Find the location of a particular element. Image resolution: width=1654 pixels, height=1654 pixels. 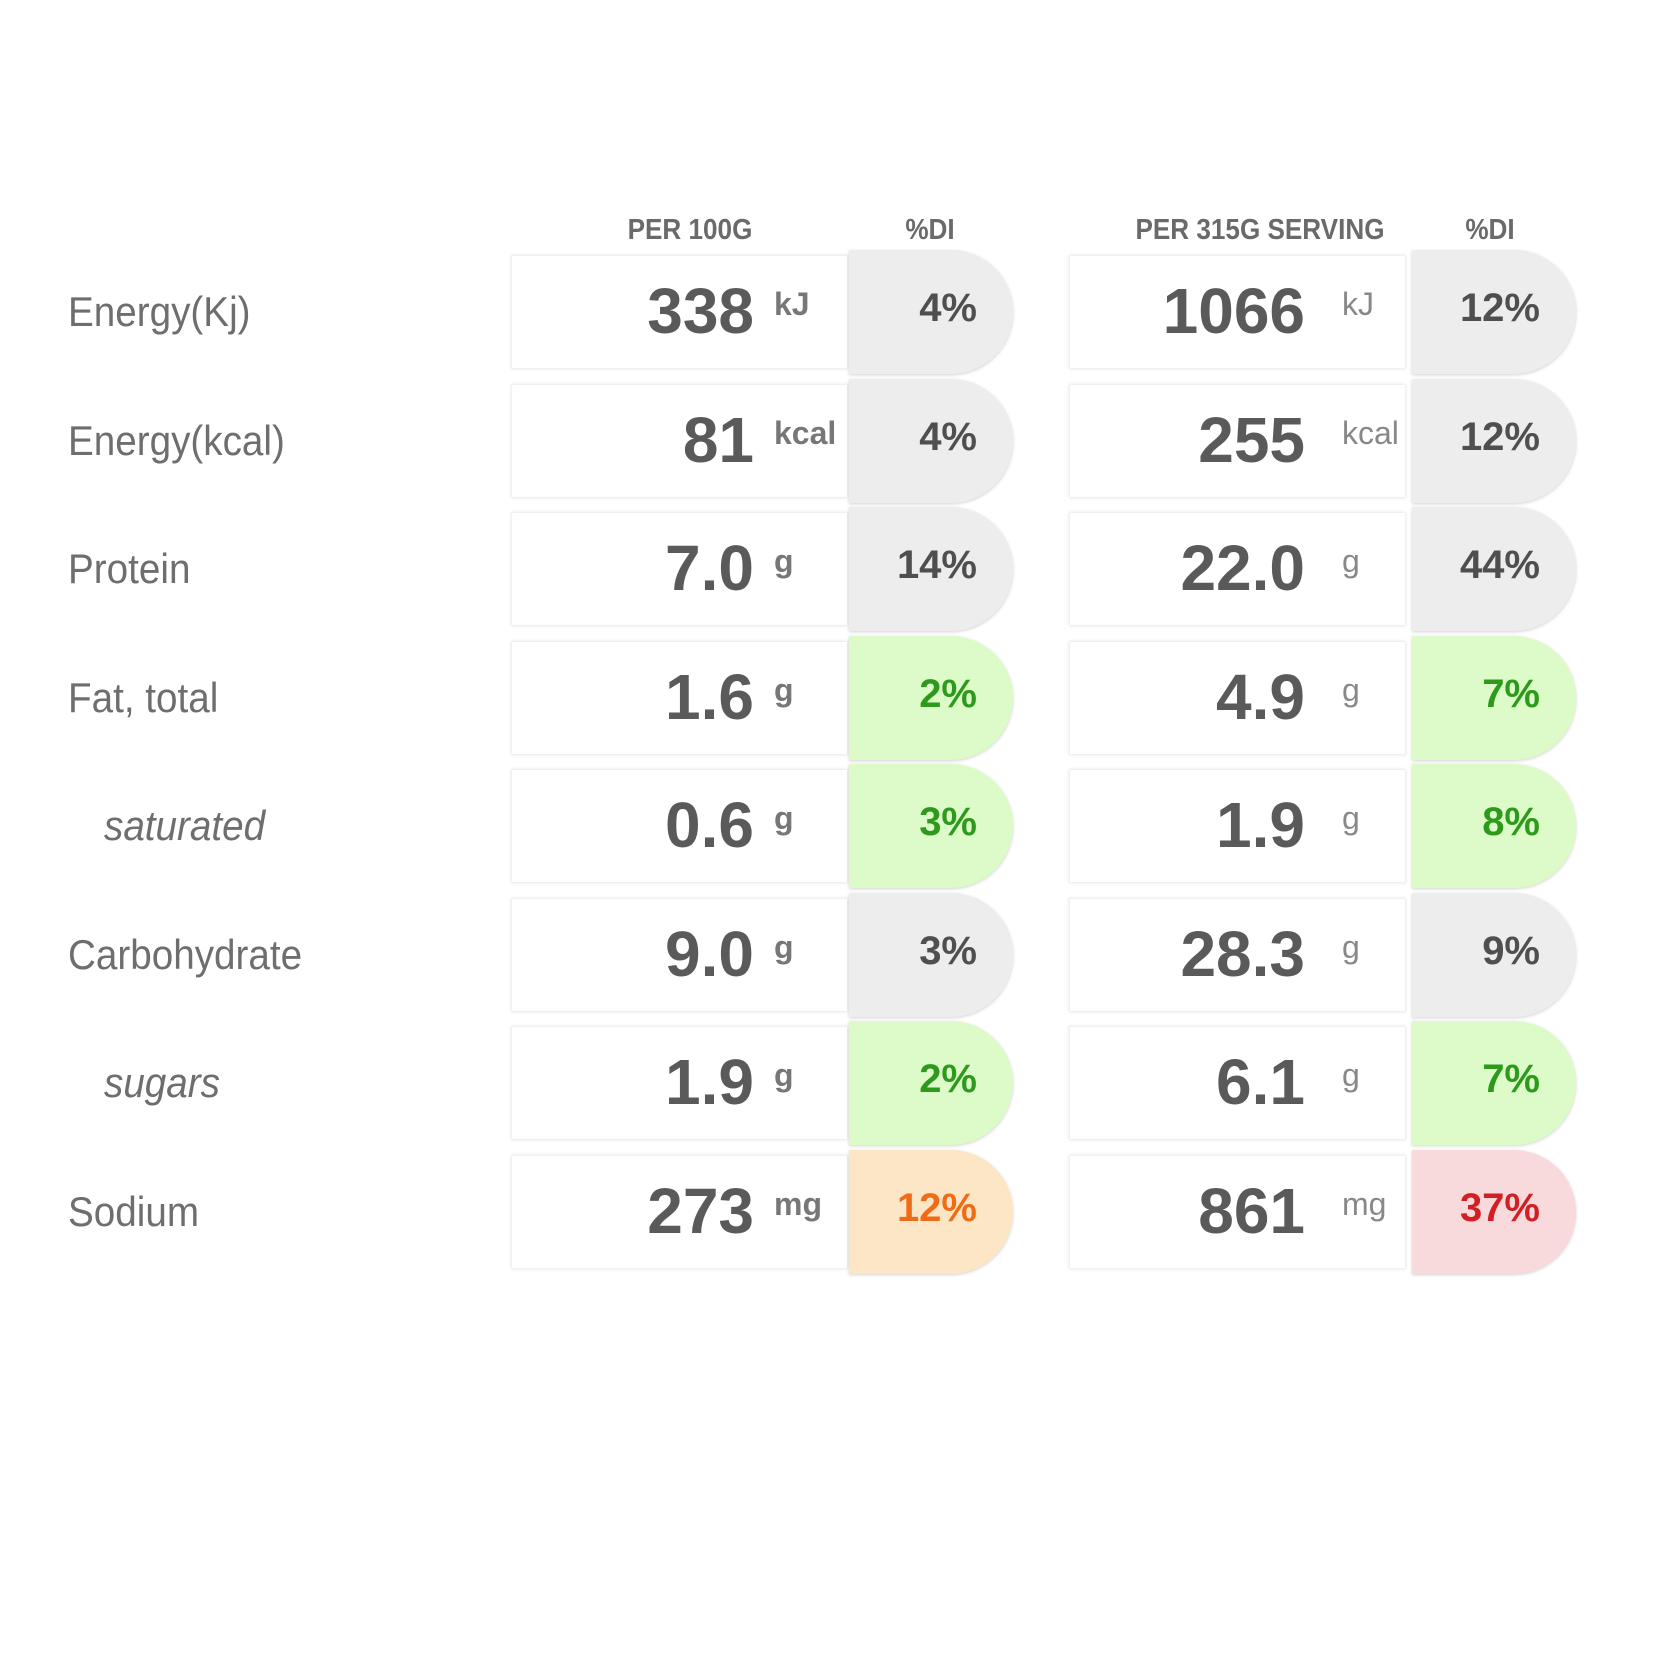

nutrient-row: Energy(Kj) 338 kJ 4% 1066 kJ 12% is located at coordinates (827, 314).